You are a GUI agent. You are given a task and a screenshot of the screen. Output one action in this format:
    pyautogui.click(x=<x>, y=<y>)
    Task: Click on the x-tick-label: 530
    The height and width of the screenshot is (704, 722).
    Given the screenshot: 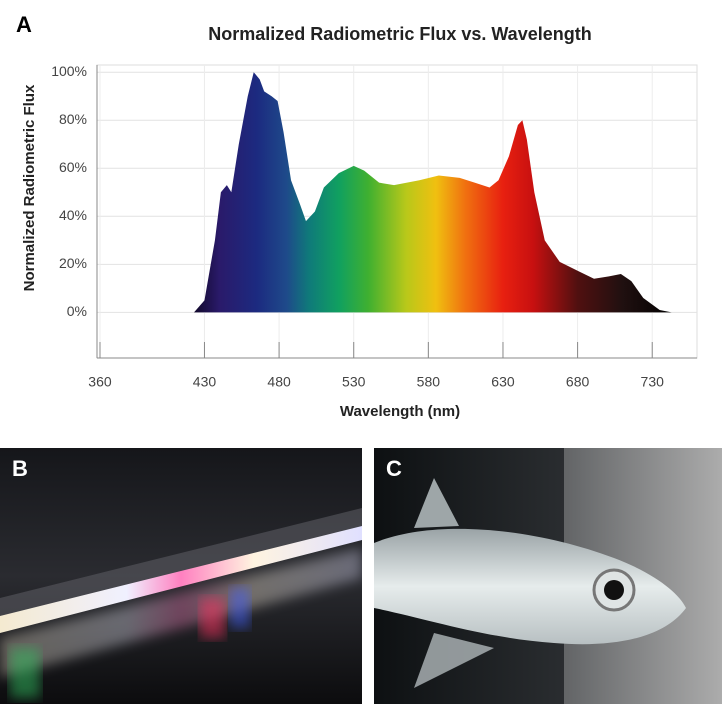 What is the action you would take?
    pyautogui.click(x=354, y=382)
    